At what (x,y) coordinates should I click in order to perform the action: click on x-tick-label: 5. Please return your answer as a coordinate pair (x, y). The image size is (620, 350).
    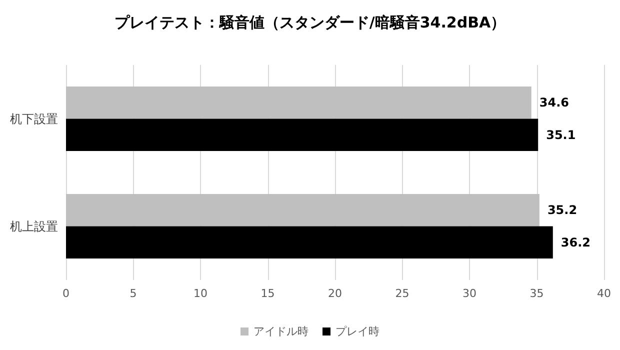
    Looking at the image, I should click on (133, 293).